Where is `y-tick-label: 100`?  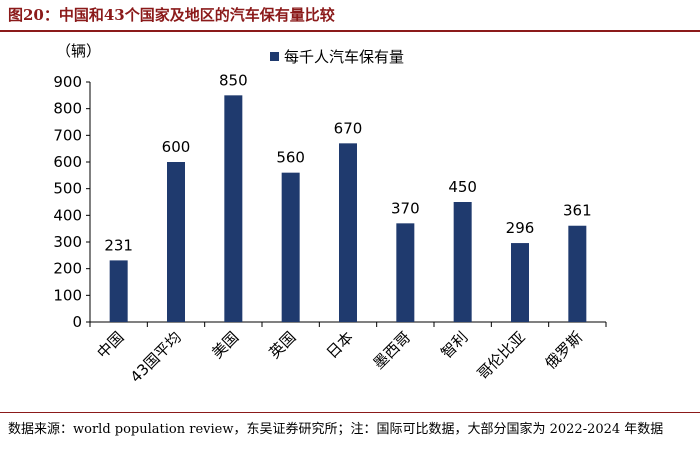
y-tick-label: 100 is located at coordinates (67, 295).